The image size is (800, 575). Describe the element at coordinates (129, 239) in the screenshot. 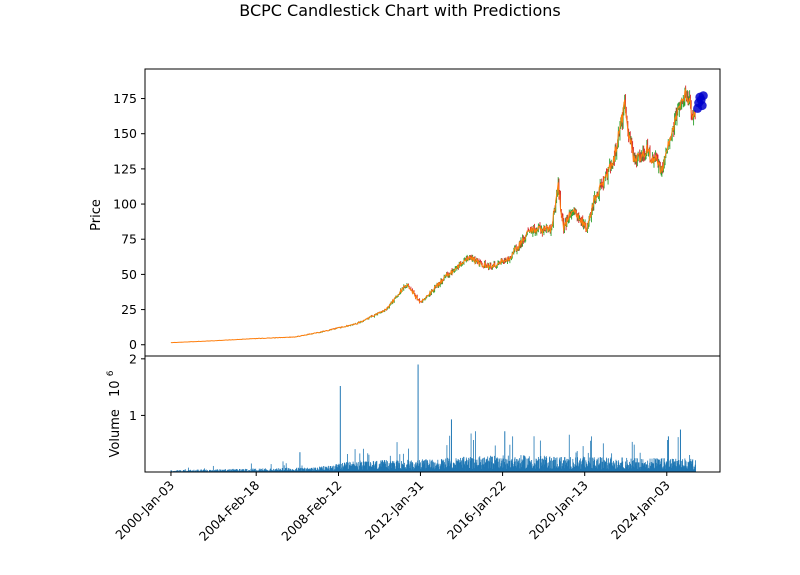

I see `price-y-tick-label: 75` at that location.